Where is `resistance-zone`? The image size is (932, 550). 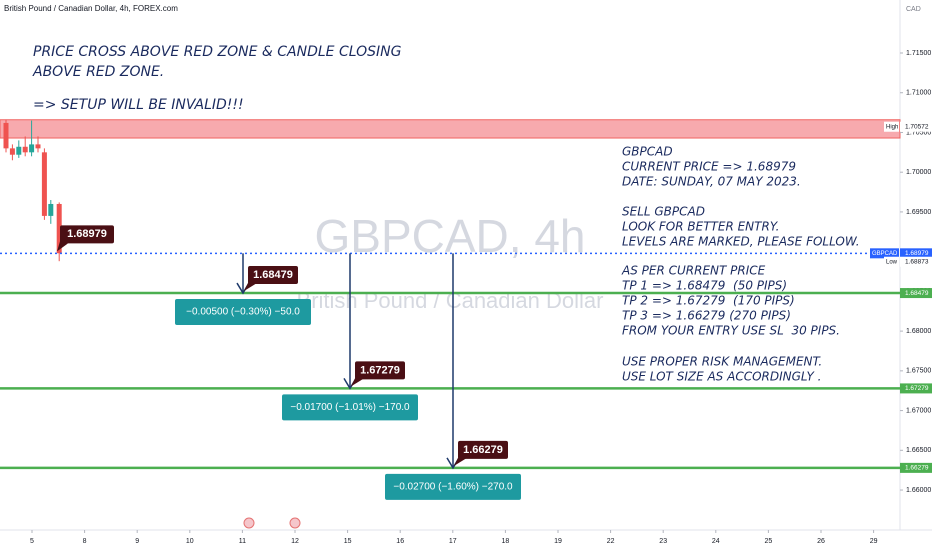
resistance-zone is located at coordinates (450, 129).